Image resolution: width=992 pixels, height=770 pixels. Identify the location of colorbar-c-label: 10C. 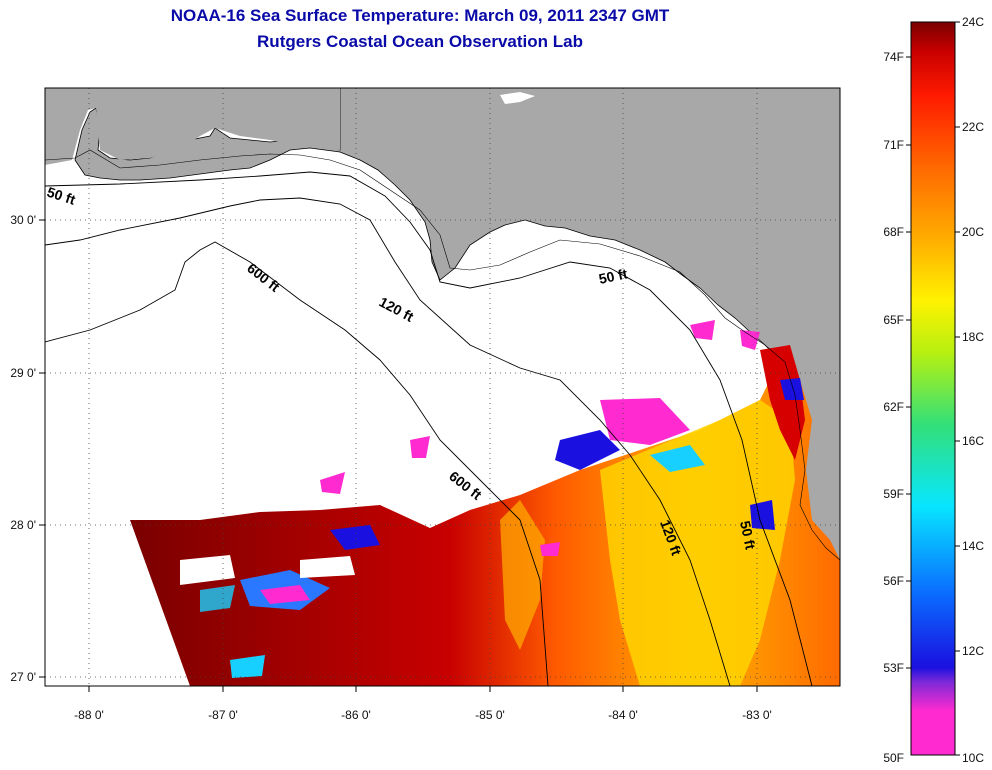
(973, 758).